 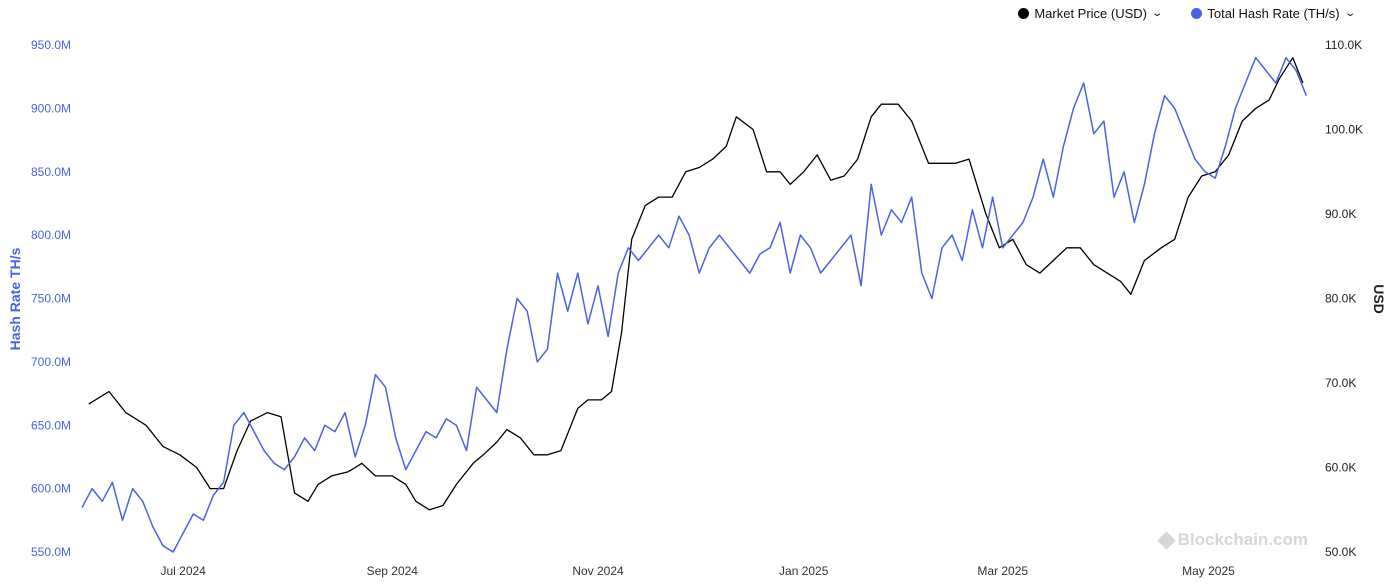 I want to click on legend-hash-label: Total Hash Rate (TH/s), so click(x=1273, y=13).